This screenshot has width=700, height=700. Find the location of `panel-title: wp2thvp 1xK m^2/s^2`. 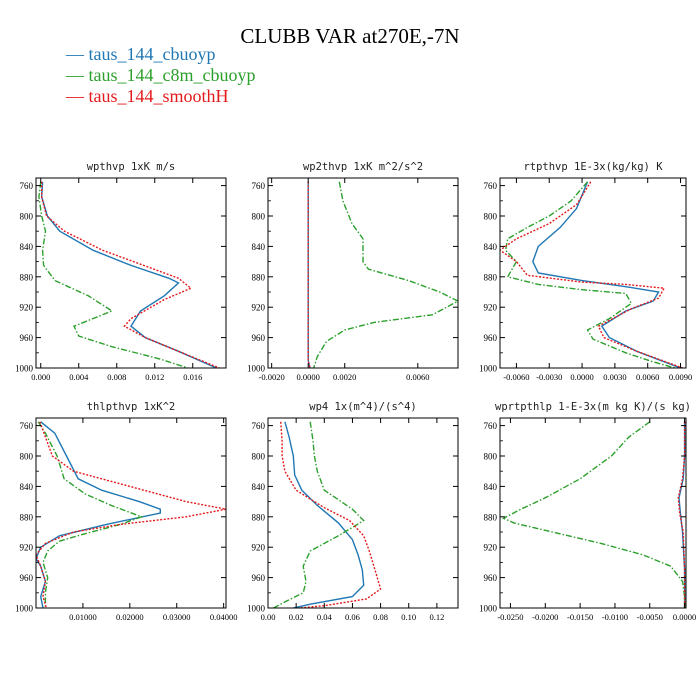

panel-title: wp2thvp 1xK m^2/s^2 is located at coordinates (363, 167).